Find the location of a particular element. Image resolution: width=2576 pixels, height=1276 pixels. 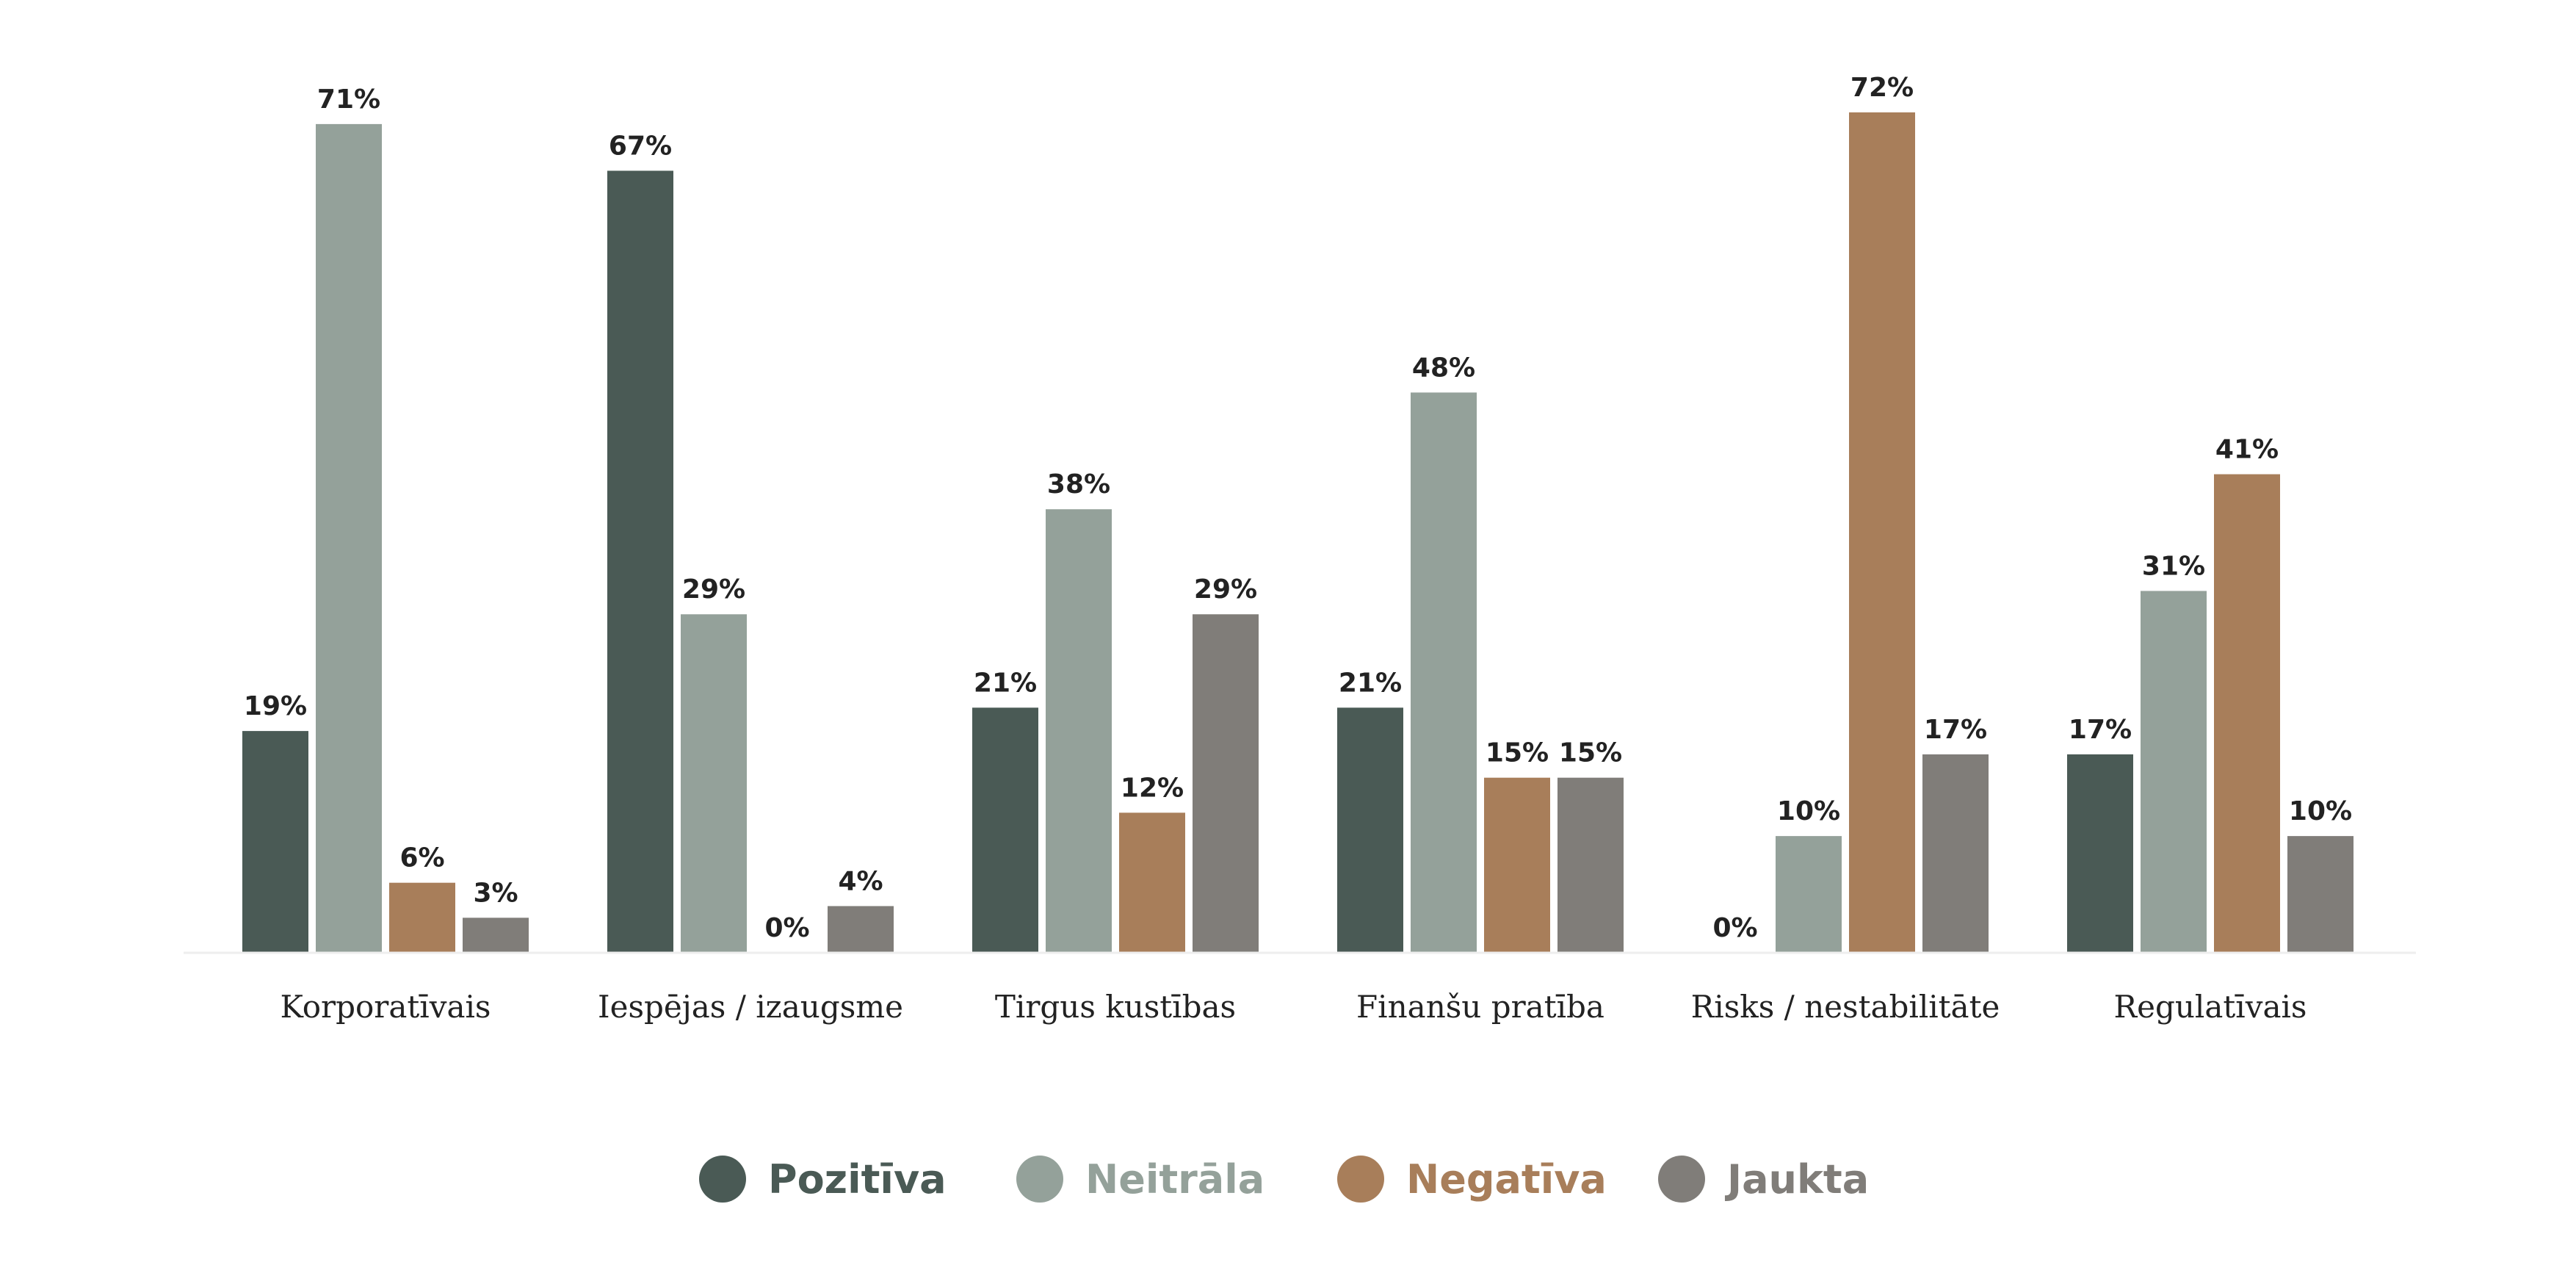

x-tick-label: Finanšu pratība is located at coordinates (1480, 1007).